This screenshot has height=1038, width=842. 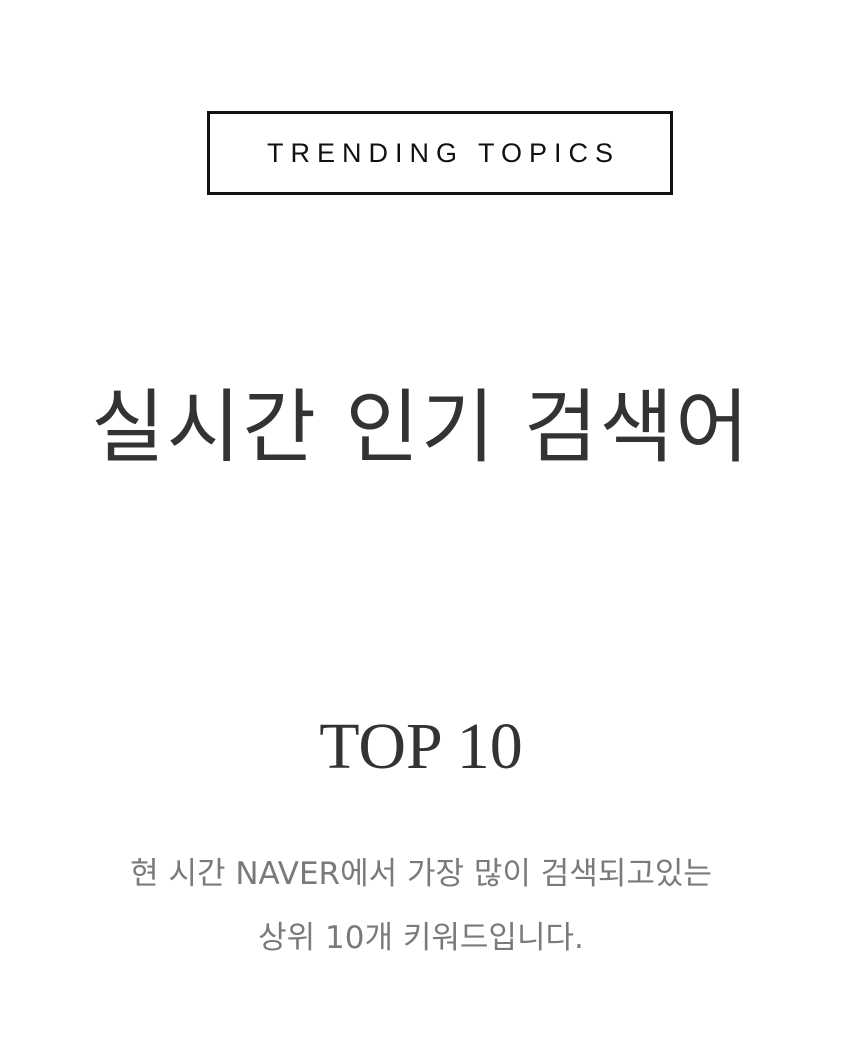 I want to click on section-description: 현 시간 NAVER에서 가장 많이 검색되고있는 상위 10개 키워드입니다., so click(x=421, y=906).